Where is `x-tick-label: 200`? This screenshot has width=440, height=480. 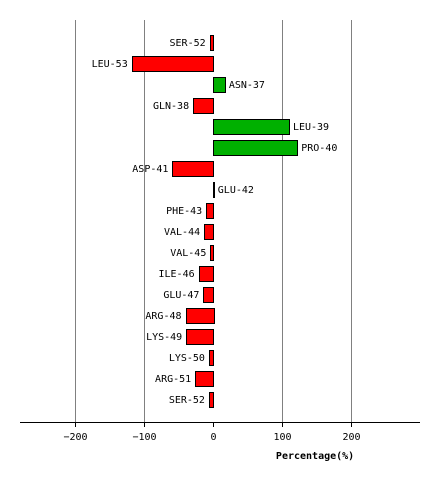
x-tick-label: 200 is located at coordinates (351, 437).